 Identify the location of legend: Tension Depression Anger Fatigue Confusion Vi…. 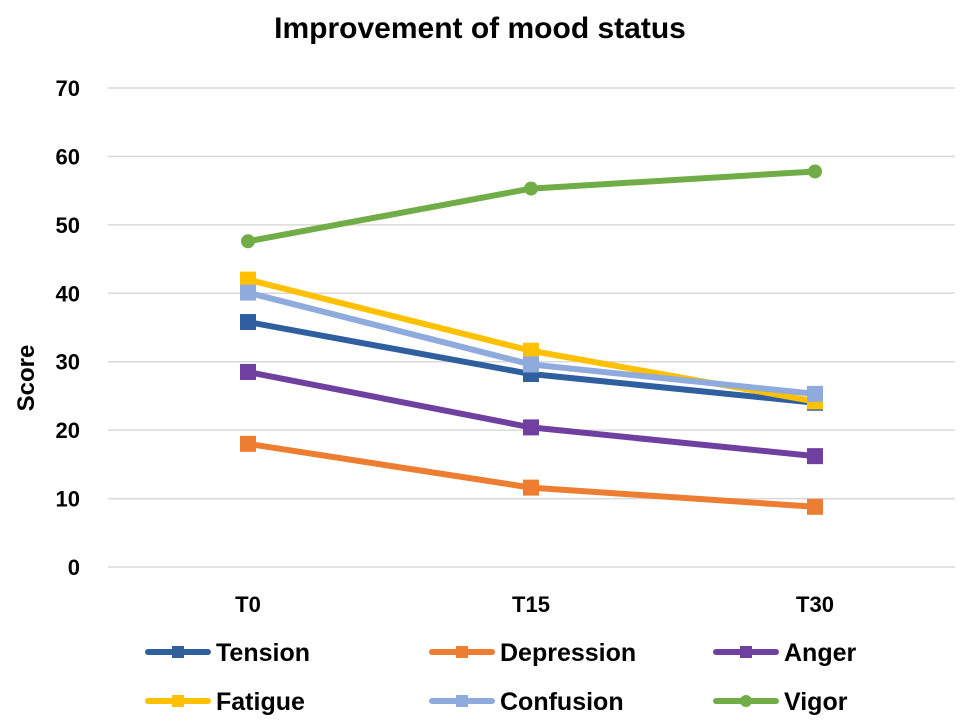
(501, 677).